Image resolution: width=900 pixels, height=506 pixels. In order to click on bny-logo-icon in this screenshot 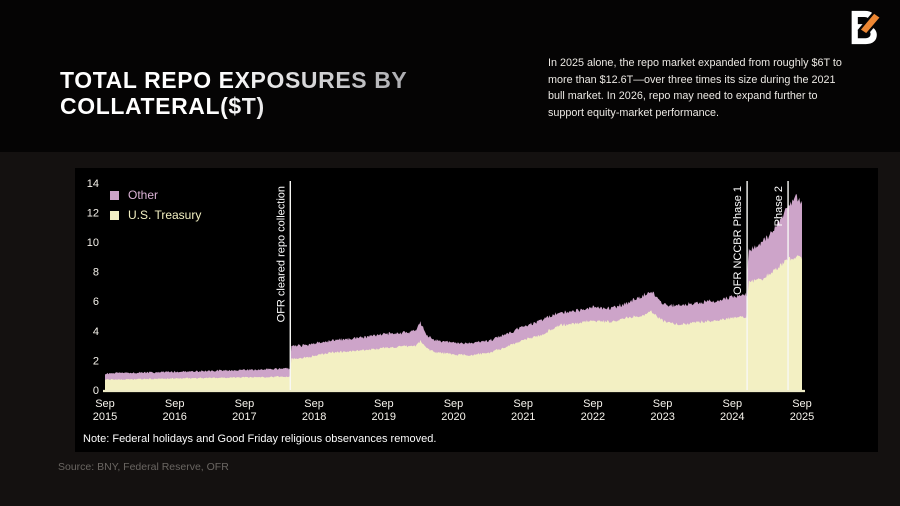, I will do `click(867, 27)`.